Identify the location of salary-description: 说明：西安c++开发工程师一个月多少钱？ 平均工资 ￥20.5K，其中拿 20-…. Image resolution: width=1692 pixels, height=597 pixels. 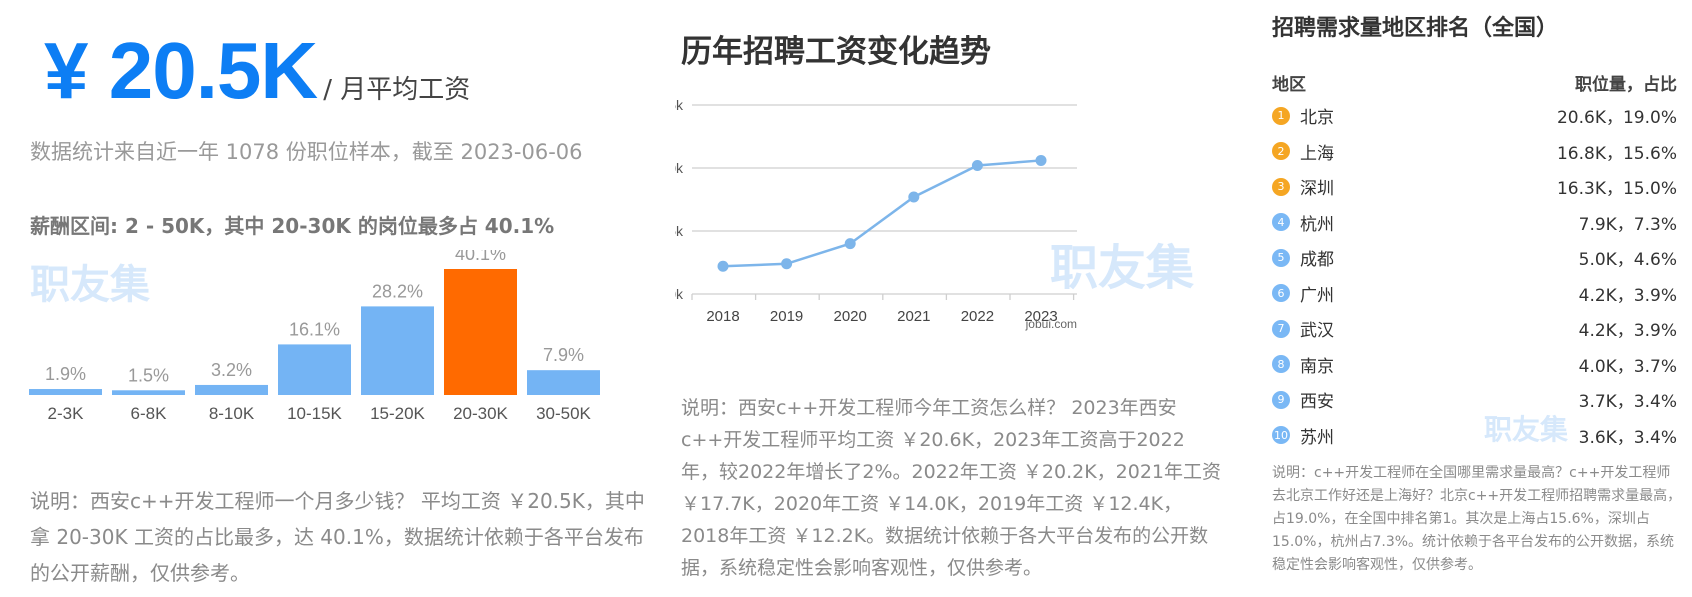
(337, 537).